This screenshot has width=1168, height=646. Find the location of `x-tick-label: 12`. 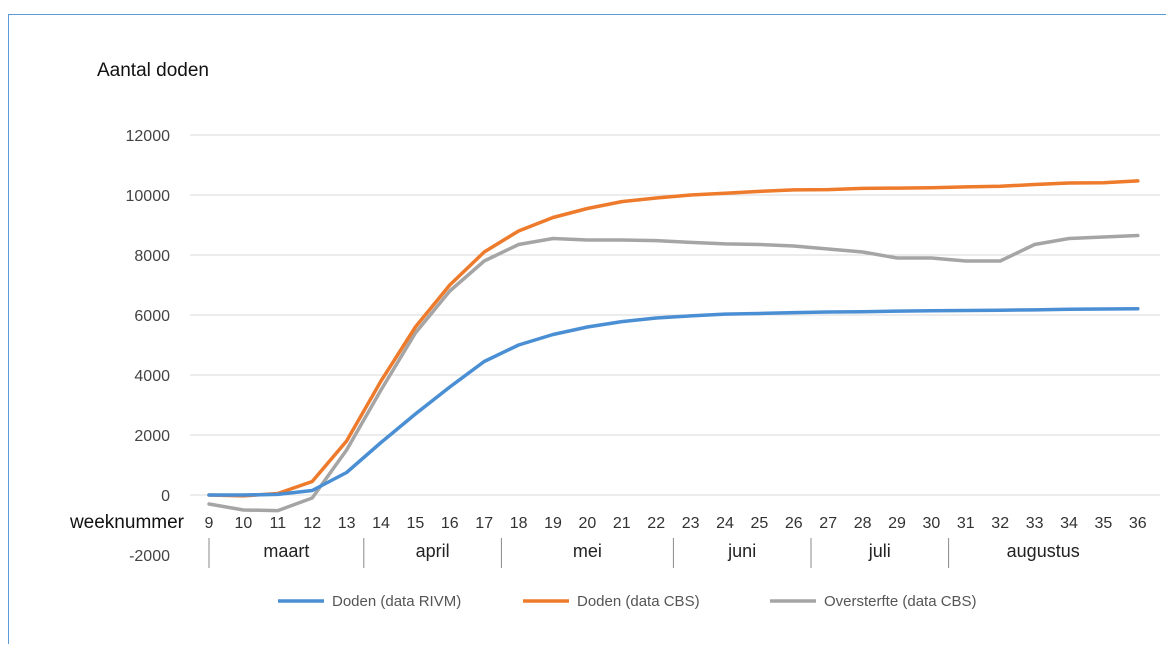

x-tick-label: 12 is located at coordinates (312, 523).